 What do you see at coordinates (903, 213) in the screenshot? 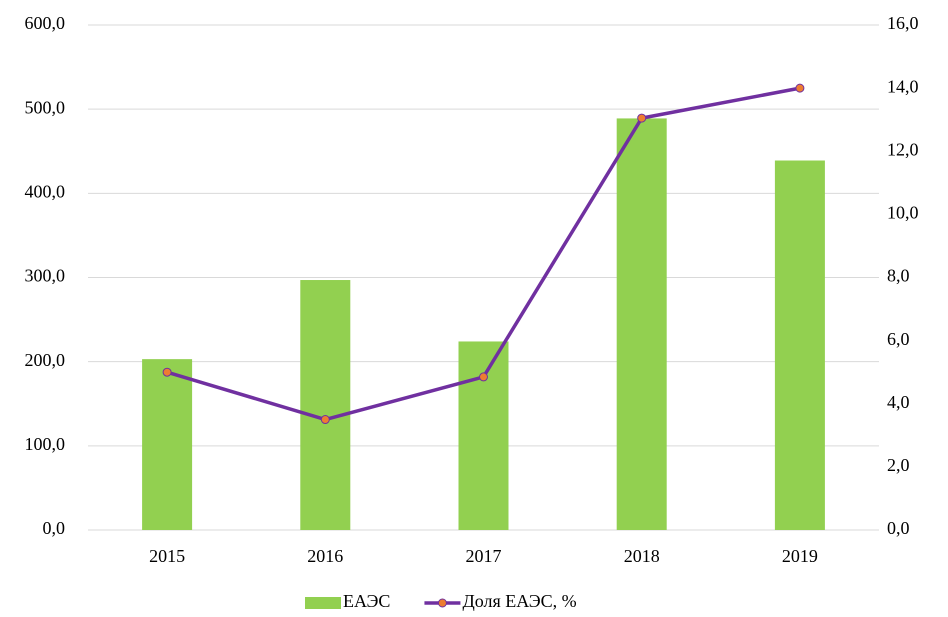
I see `y2-tick-label: 10,0` at bounding box center [903, 213].